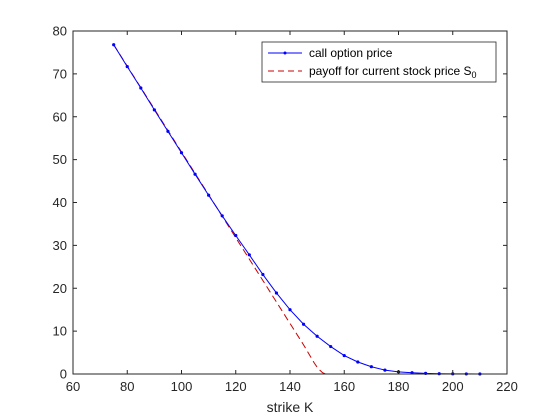 This screenshot has width=560, height=420. I want to click on legend-label-payoff: payoff for current stock price S0, so click(393, 72).